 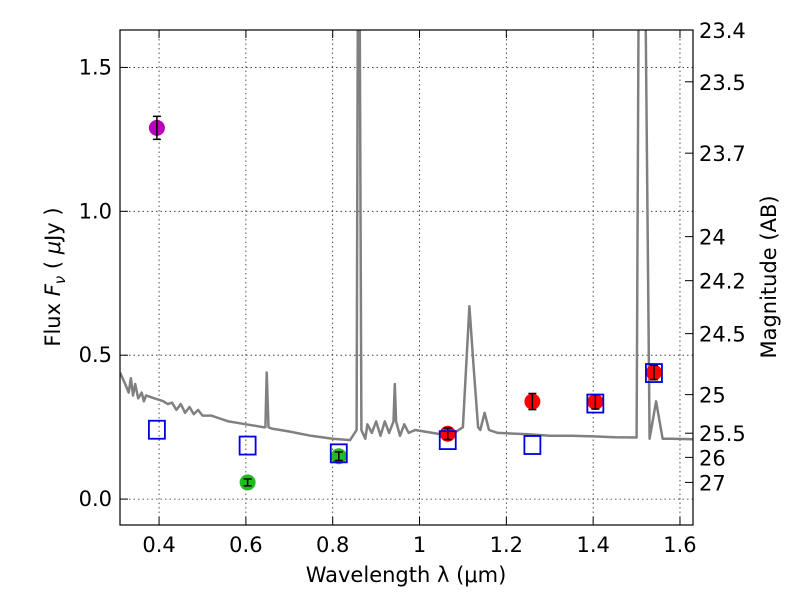 What do you see at coordinates (158, 545) in the screenshot?
I see `x-tick-label: 0.4` at bounding box center [158, 545].